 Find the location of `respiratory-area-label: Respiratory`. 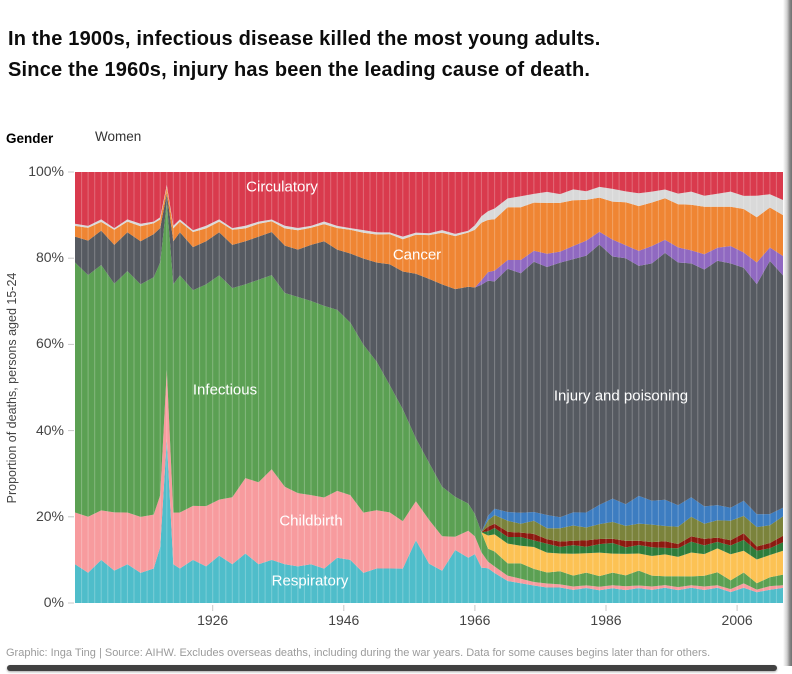

respiratory-area-label: Respiratory is located at coordinates (310, 581).